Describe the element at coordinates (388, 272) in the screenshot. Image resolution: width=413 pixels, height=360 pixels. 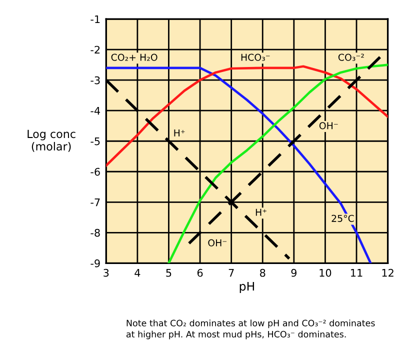
I see `x-tick-label: 12` at that location.